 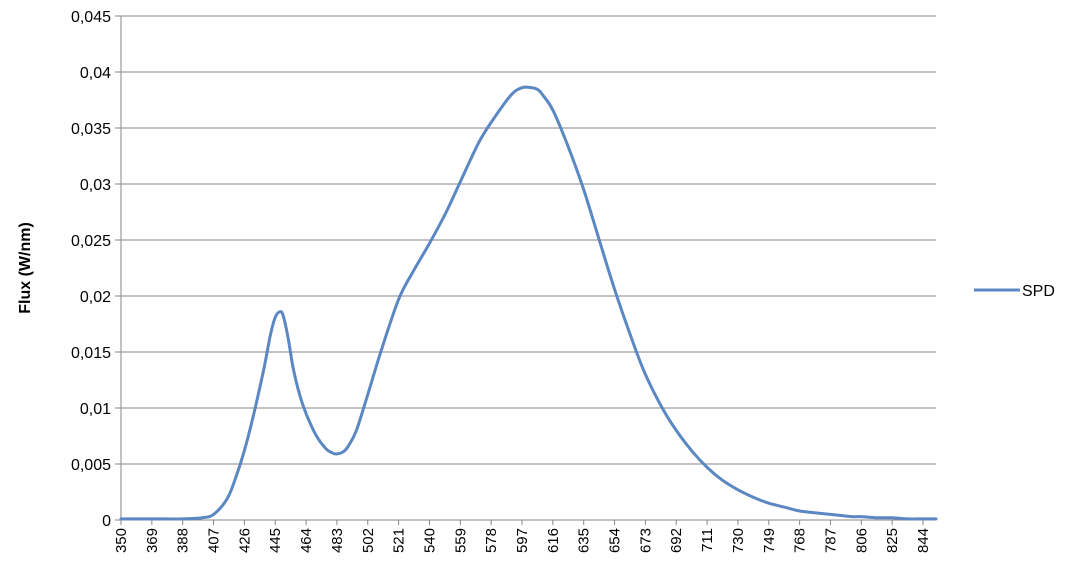 I want to click on x-tick-label: 369, so click(x=152, y=540).